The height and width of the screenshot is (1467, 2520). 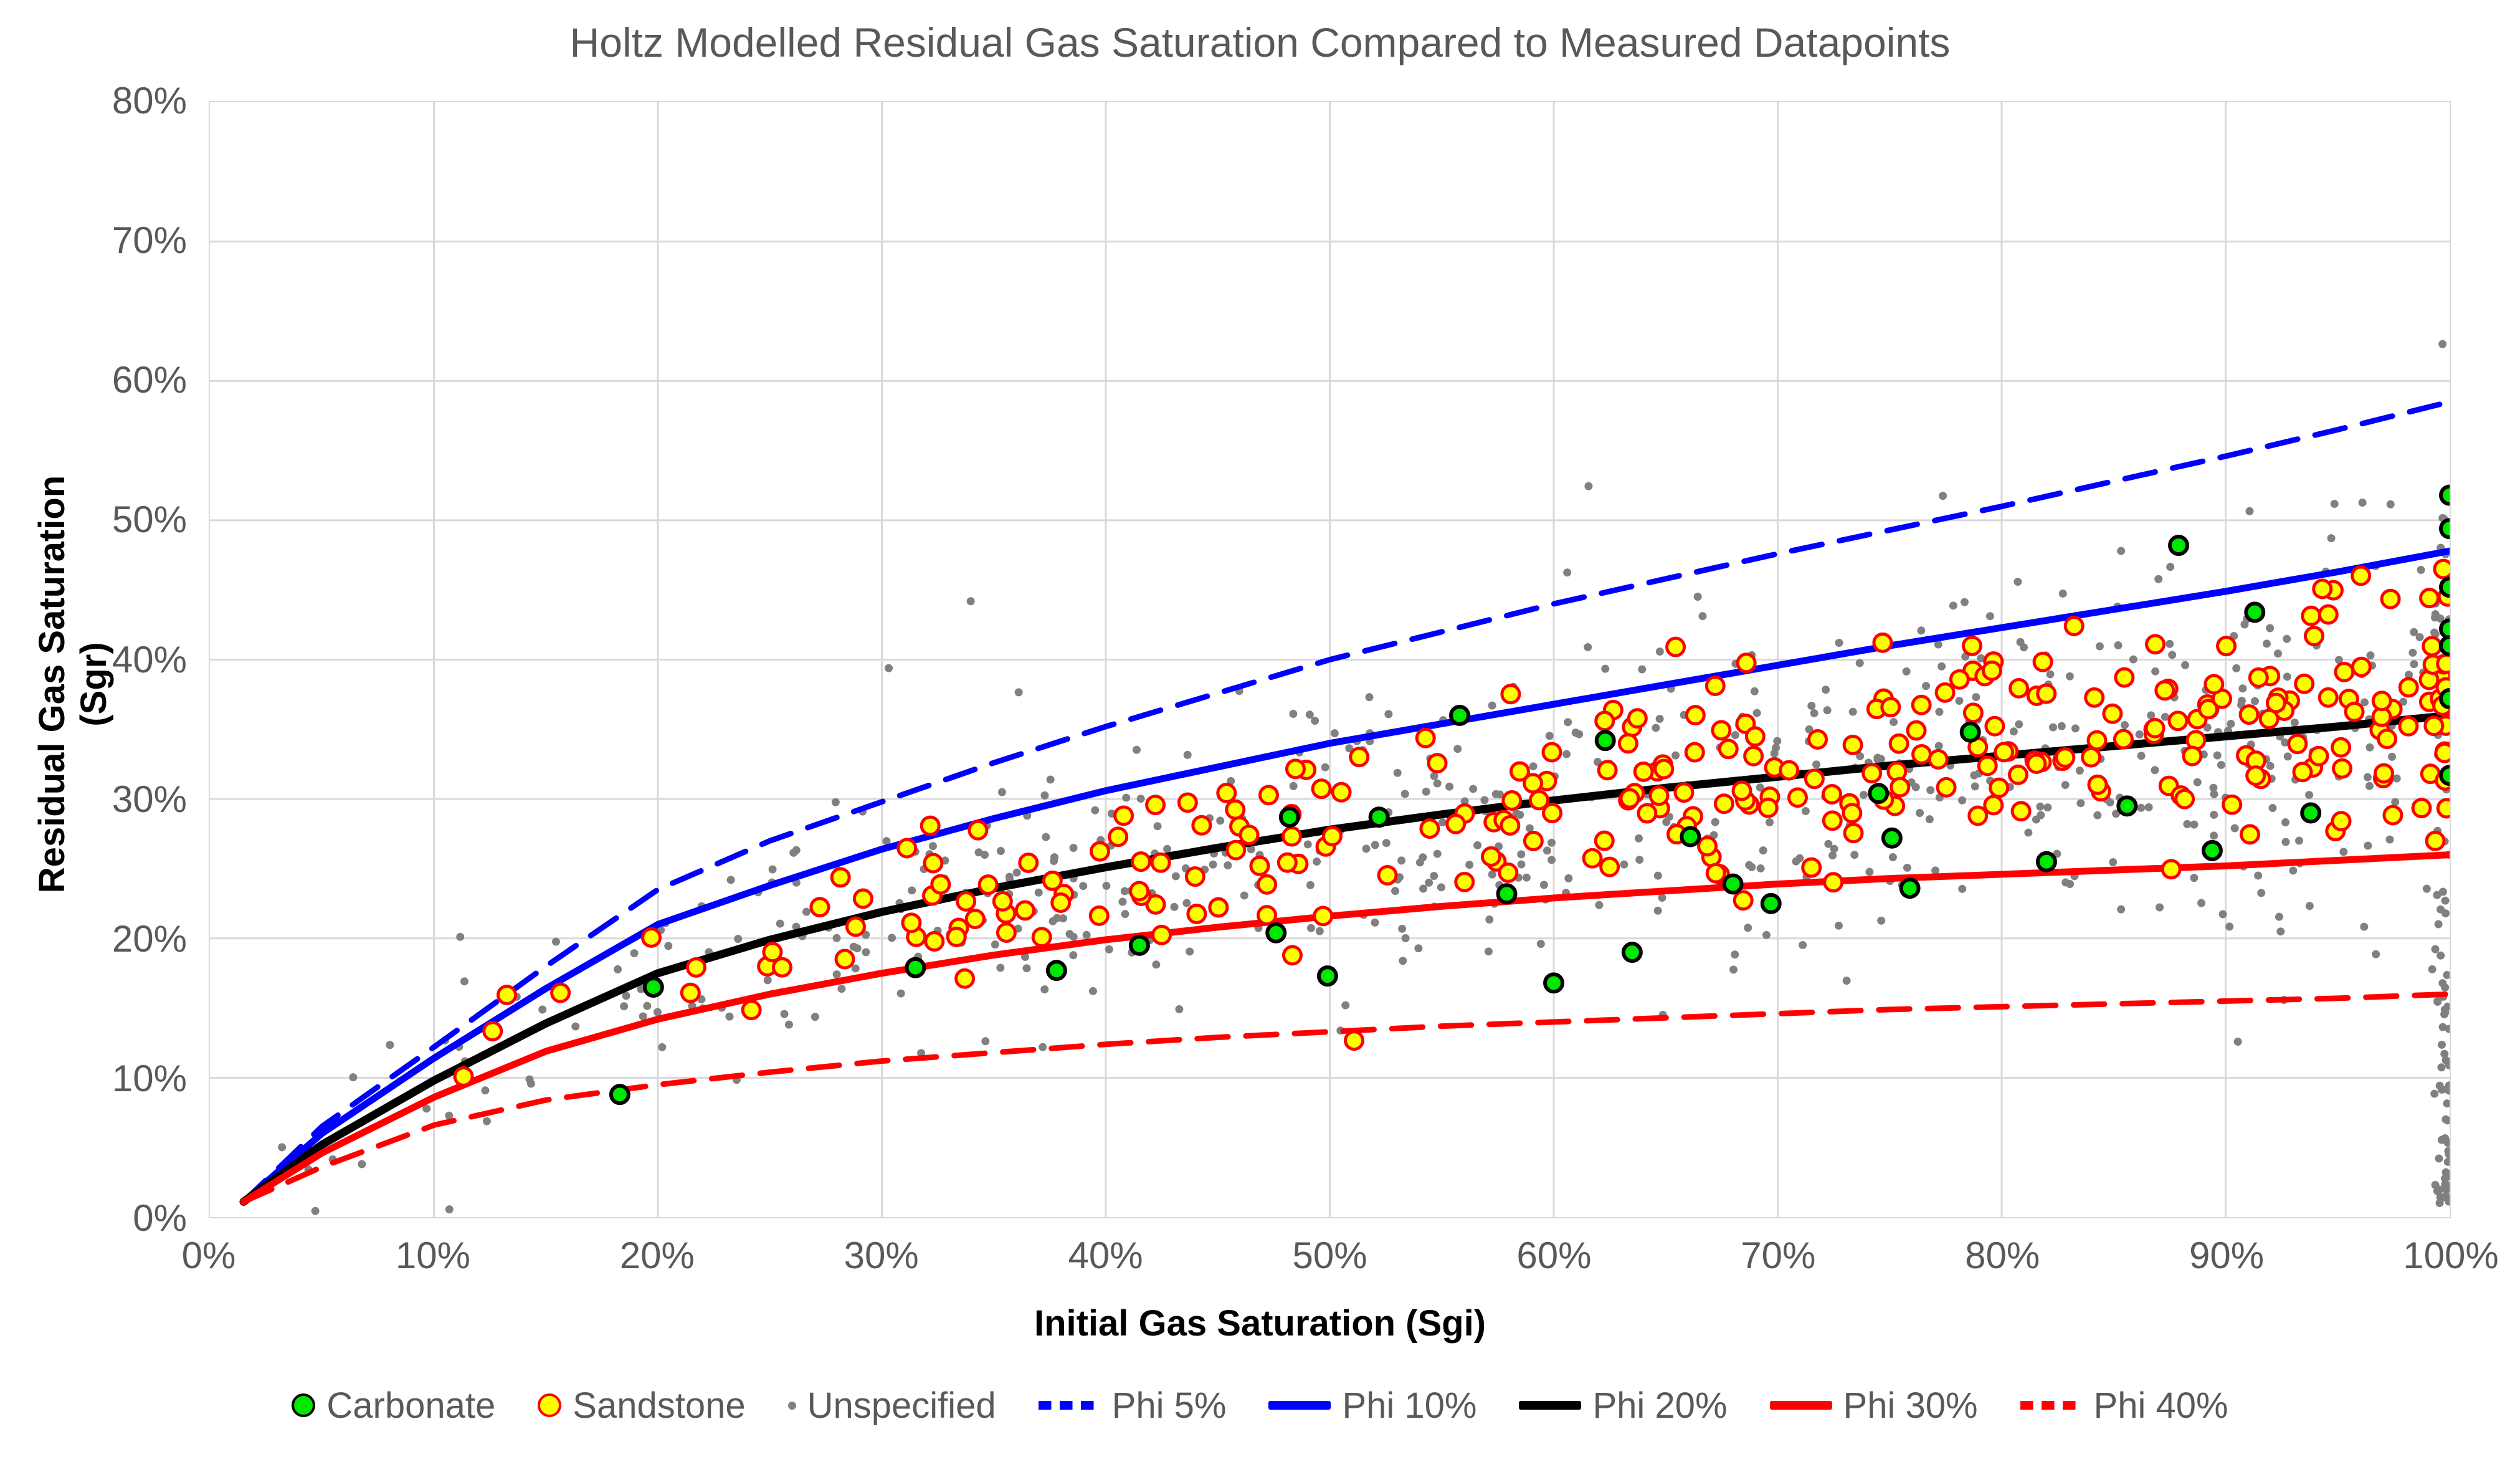 I want to click on legend-label: Phi 20%, so click(x=1660, y=1405).